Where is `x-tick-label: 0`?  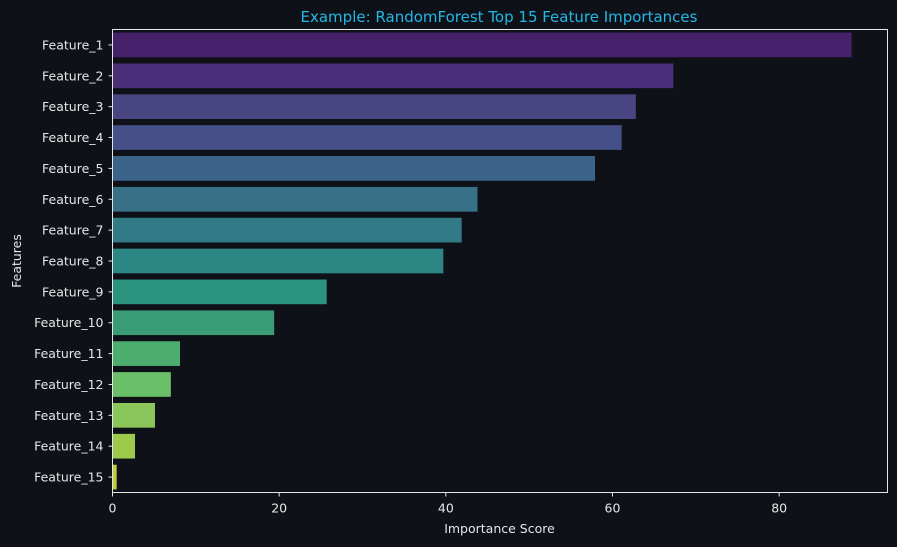 x-tick-label: 0 is located at coordinates (113, 508).